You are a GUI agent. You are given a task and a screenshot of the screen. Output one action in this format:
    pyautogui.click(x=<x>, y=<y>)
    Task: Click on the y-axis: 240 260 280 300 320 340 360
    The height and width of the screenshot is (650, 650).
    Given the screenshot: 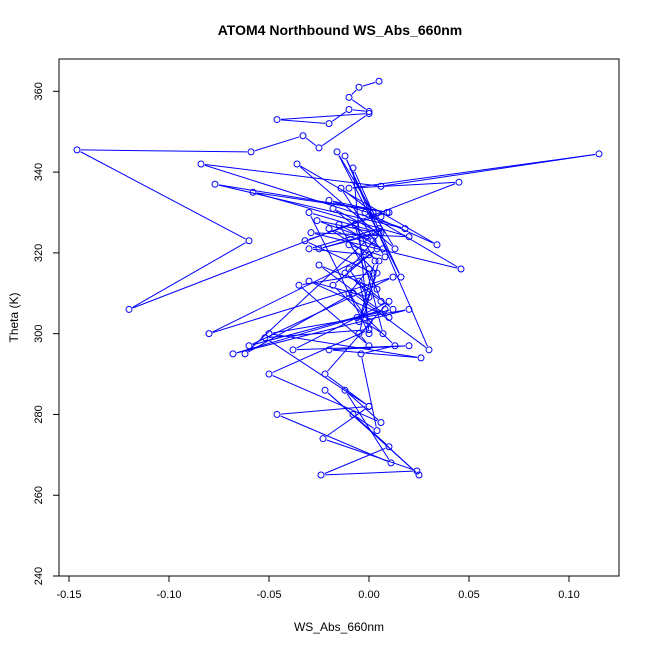 What is the action you would take?
    pyautogui.click(x=46, y=333)
    